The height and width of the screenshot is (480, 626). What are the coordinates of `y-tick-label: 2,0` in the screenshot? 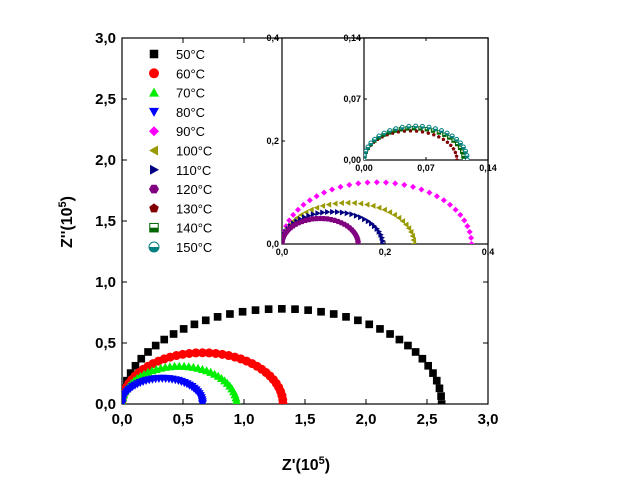 It's located at (105, 160).